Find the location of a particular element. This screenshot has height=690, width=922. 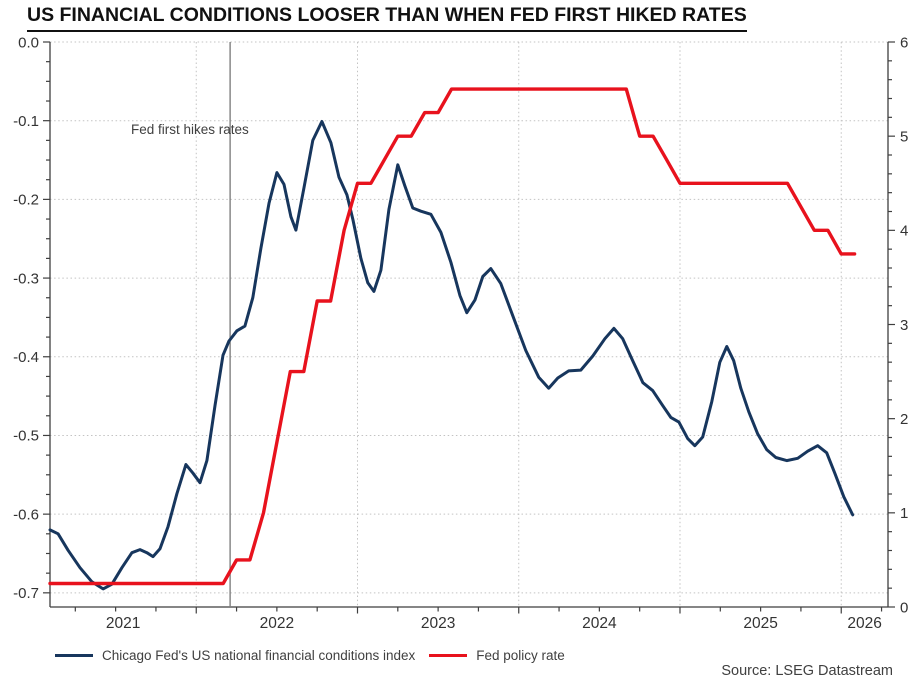

source-credit: Source: LSEG Datastream is located at coordinates (807, 671).